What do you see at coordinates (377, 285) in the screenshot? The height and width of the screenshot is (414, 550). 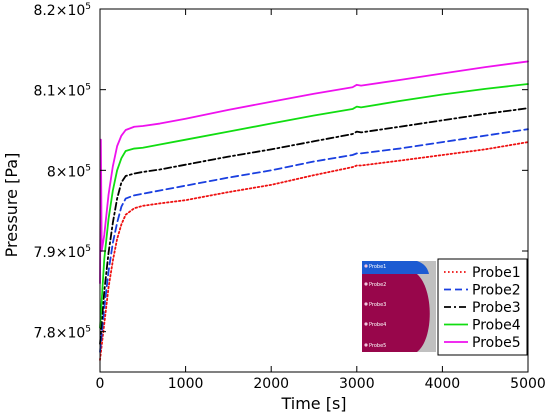 I see `inset-probe-label: Probe2` at bounding box center [377, 285].